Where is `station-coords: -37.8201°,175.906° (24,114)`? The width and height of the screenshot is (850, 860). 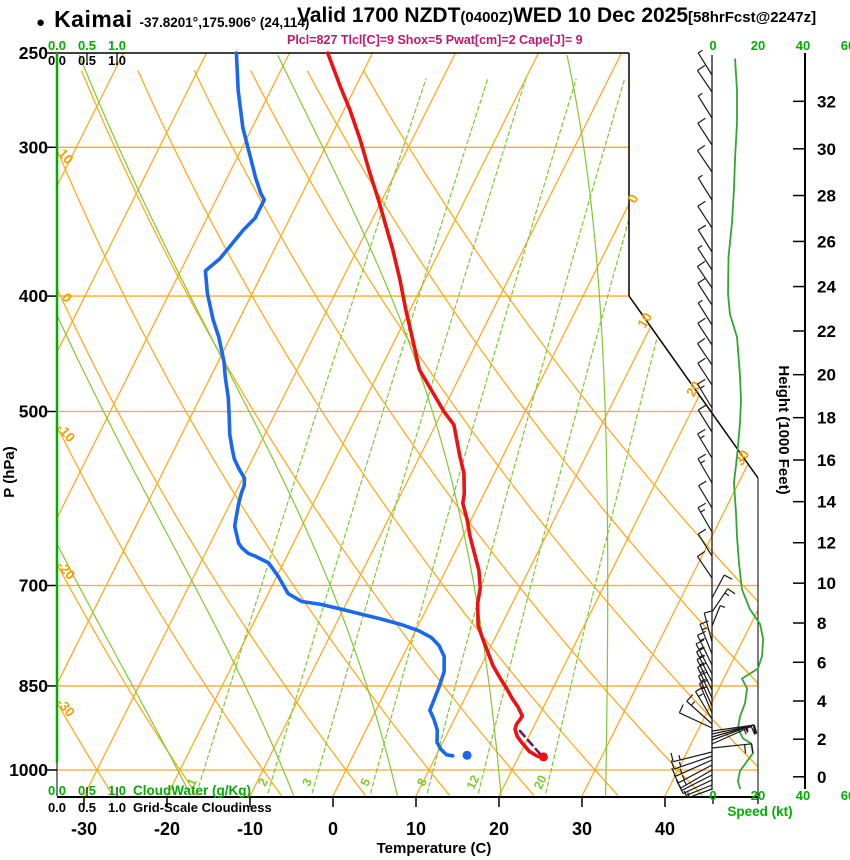
station-coords: -37.8201°,175.906° (24,114) is located at coordinates (224, 22).